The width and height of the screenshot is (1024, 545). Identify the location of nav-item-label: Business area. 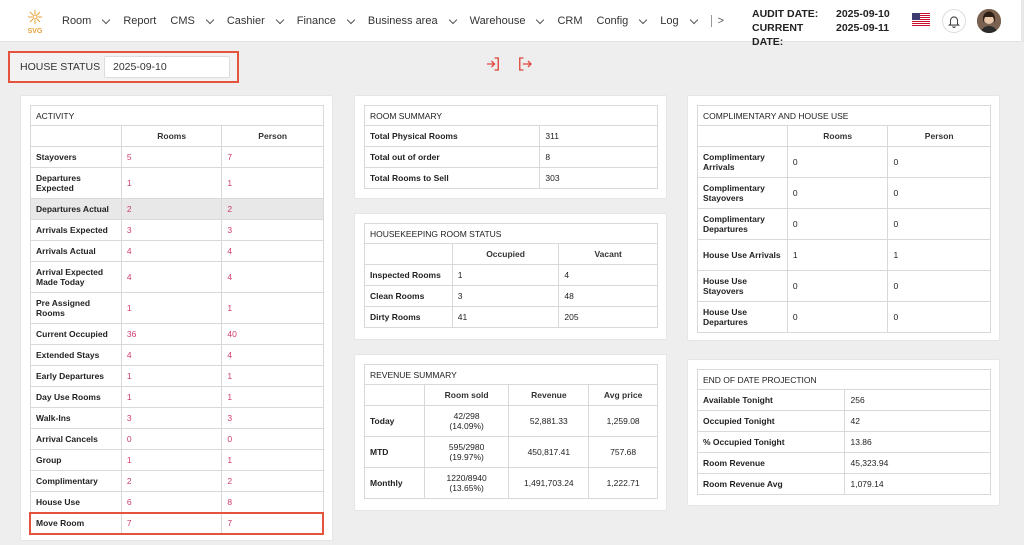
(402, 21).